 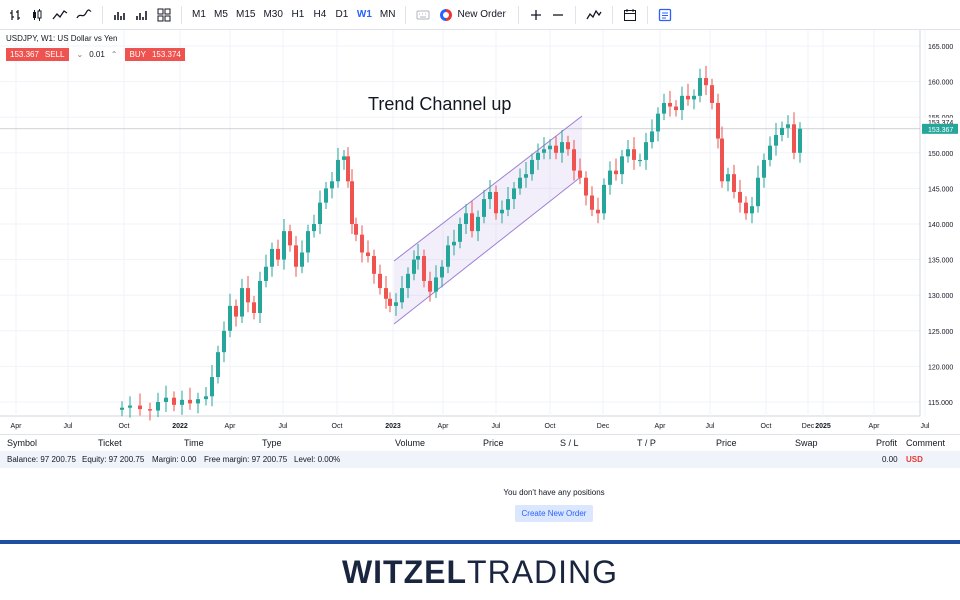 I want to click on time-axis-label: 2025, so click(x=823, y=426).